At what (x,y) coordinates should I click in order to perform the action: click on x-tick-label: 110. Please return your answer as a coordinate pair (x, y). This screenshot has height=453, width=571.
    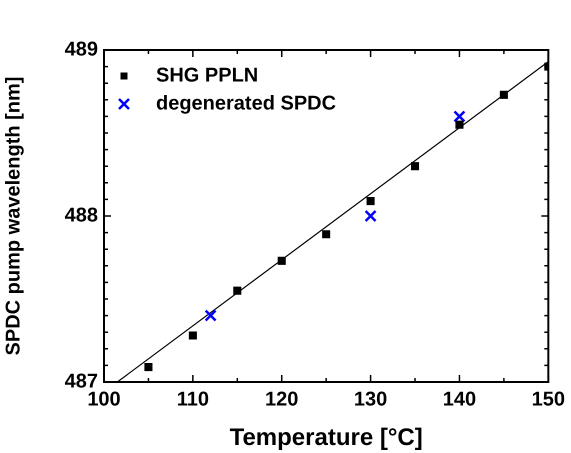
    Looking at the image, I should click on (192, 399).